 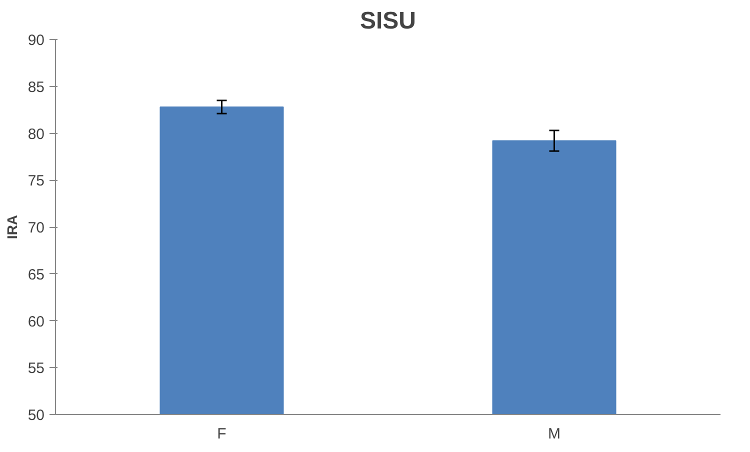 I want to click on y-tick-label: 65, so click(x=36, y=275).